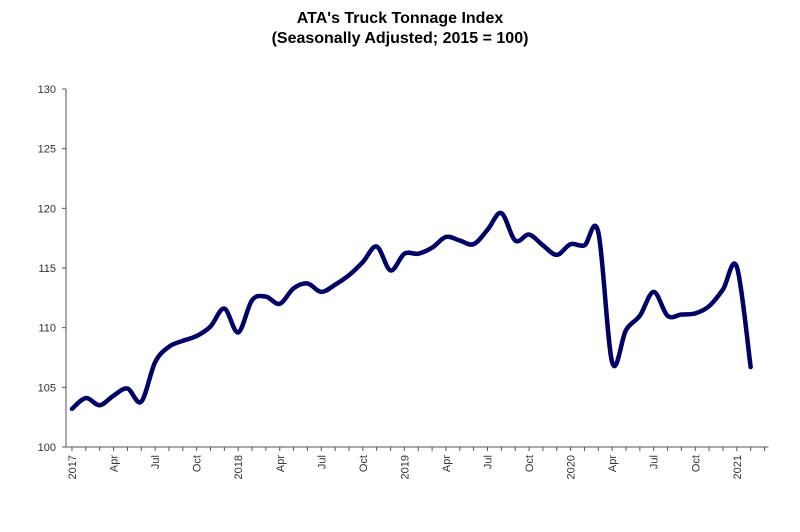 This screenshot has width=800, height=532. What do you see at coordinates (47, 269) in the screenshot?
I see `y-tick-label: 115` at bounding box center [47, 269].